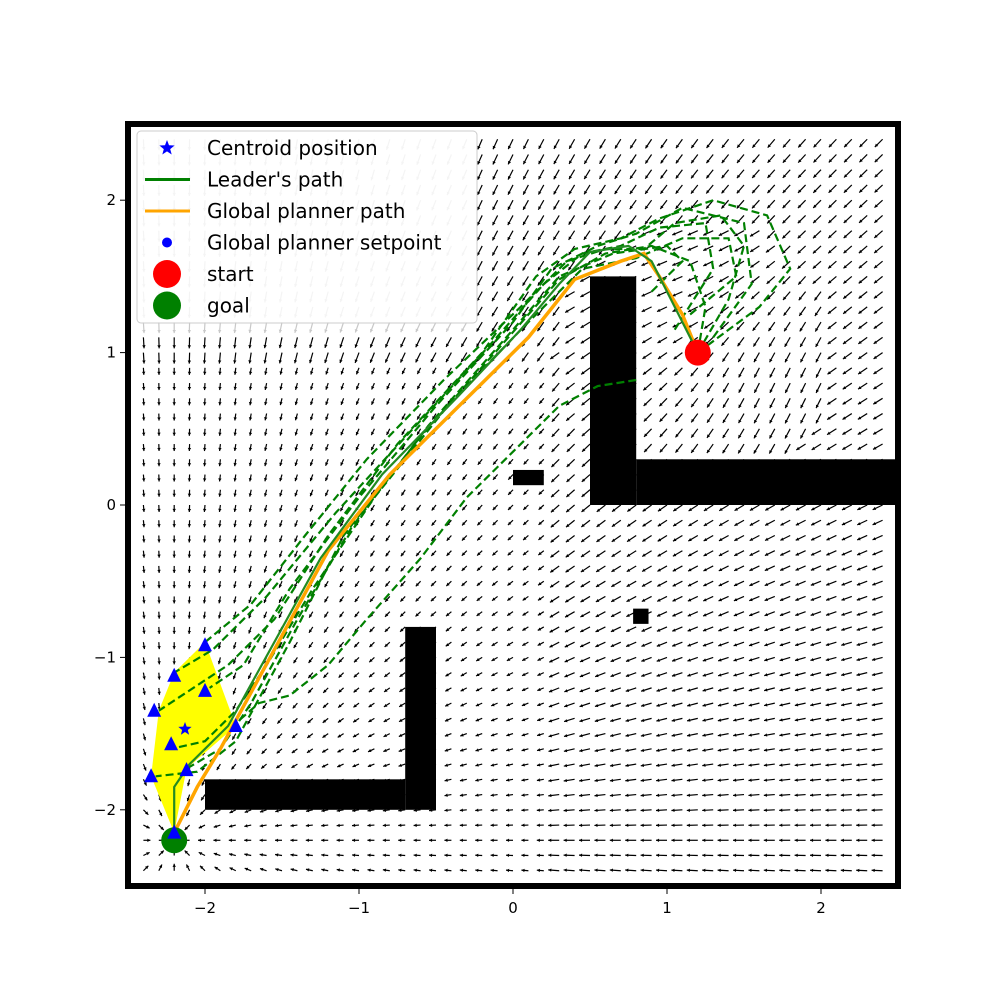  What do you see at coordinates (154, 709) in the screenshot?
I see `robot-marker` at bounding box center [154, 709].